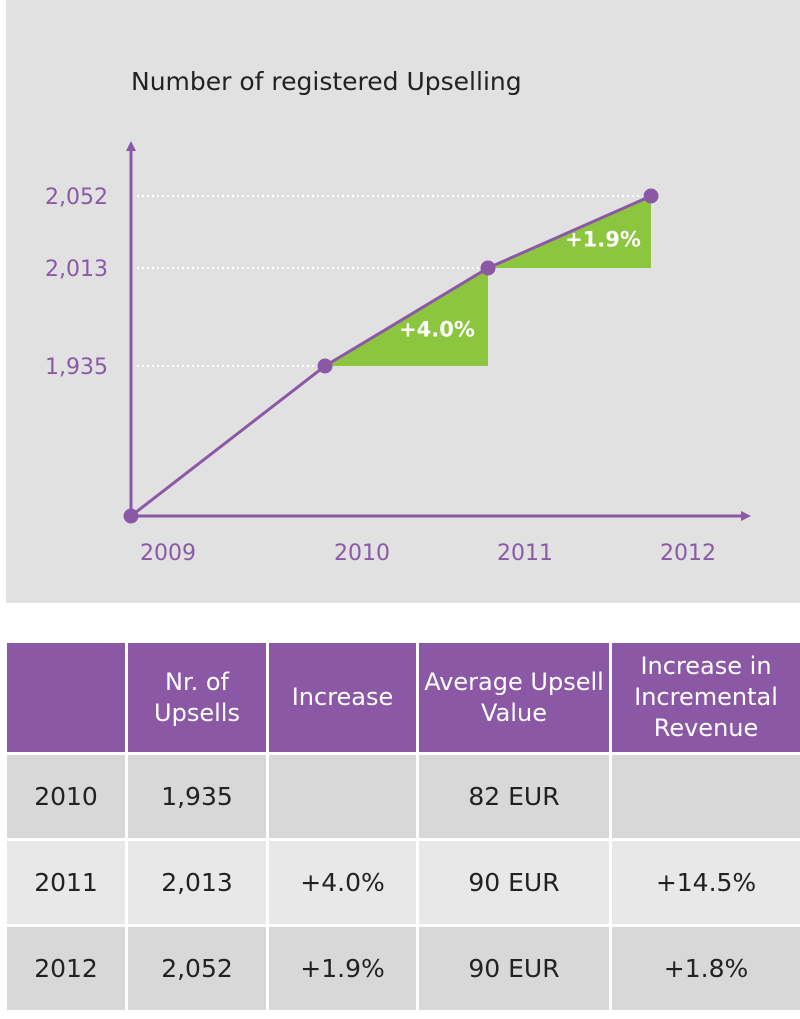 Image resolution: width=800 pixels, height=1019 pixels. I want to click on cell-year: 2012, so click(66, 968).